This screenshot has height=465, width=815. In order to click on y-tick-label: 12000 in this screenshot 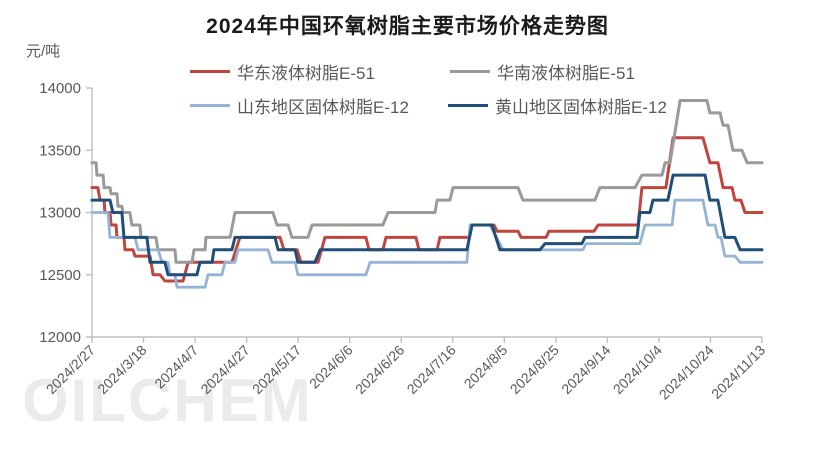, I will do `click(60, 337)`.